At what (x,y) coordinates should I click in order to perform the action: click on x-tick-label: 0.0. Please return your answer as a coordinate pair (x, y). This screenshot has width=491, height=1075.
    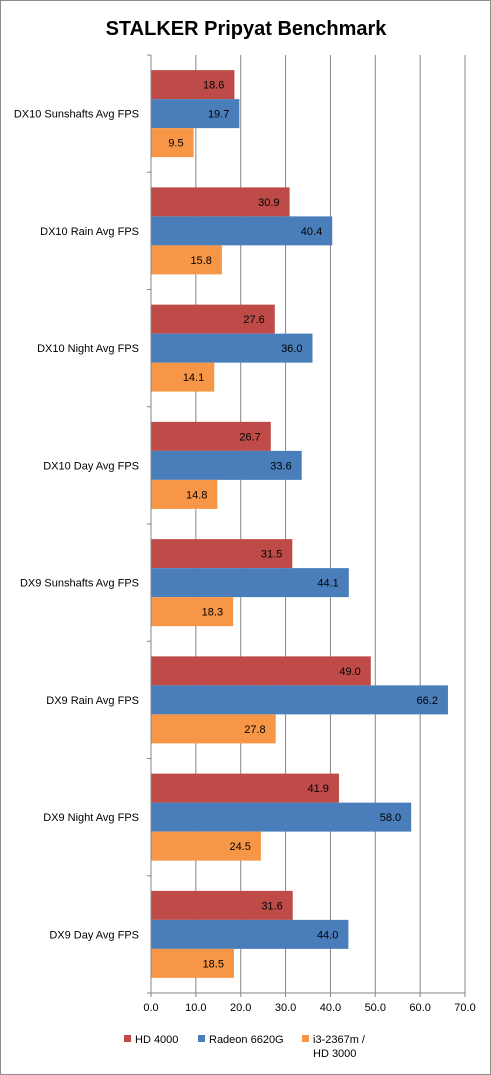
    Looking at the image, I should click on (150, 1008).